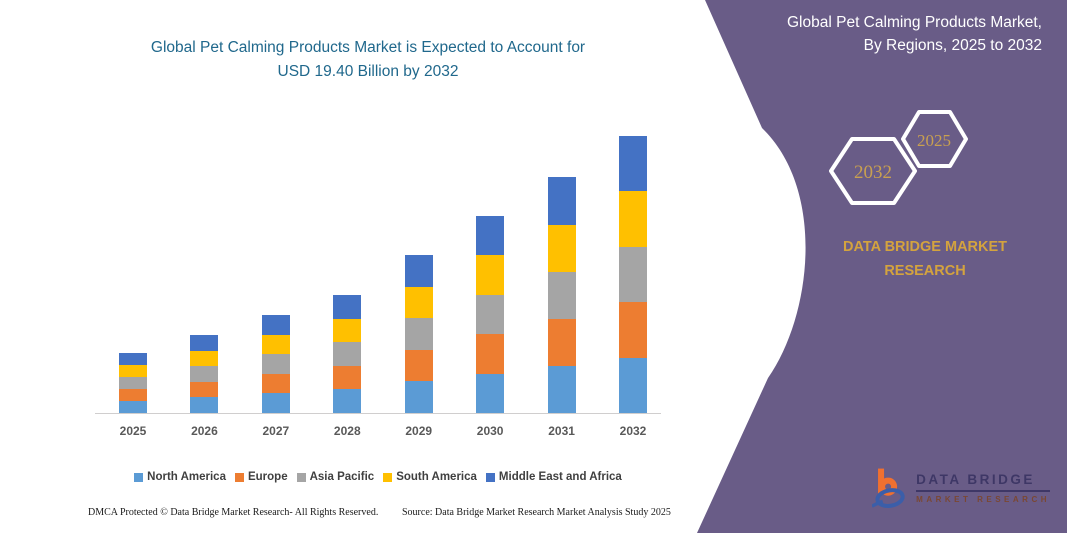 This screenshot has height=533, width=1067. I want to click on x-axis-label-2026: 2026, so click(204, 431).